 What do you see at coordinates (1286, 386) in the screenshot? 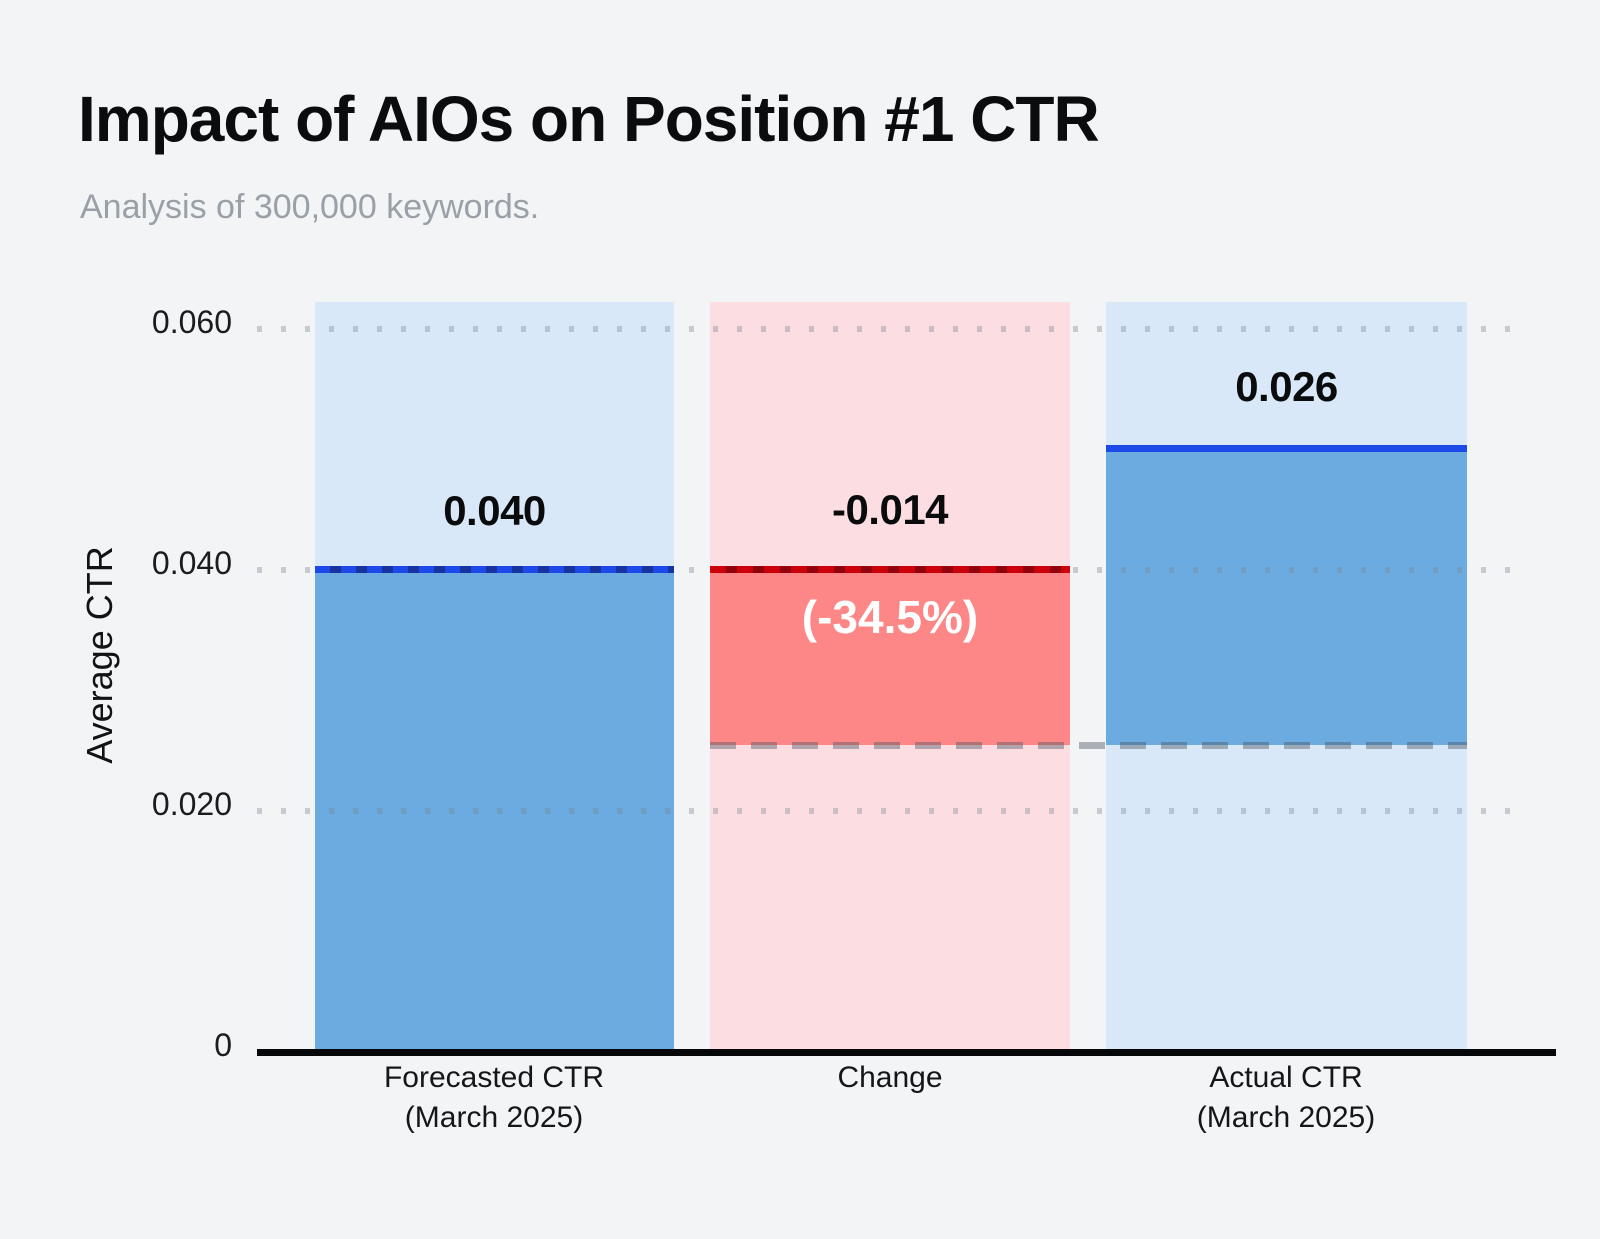
I see `value-label-actual: 0.026` at bounding box center [1286, 386].